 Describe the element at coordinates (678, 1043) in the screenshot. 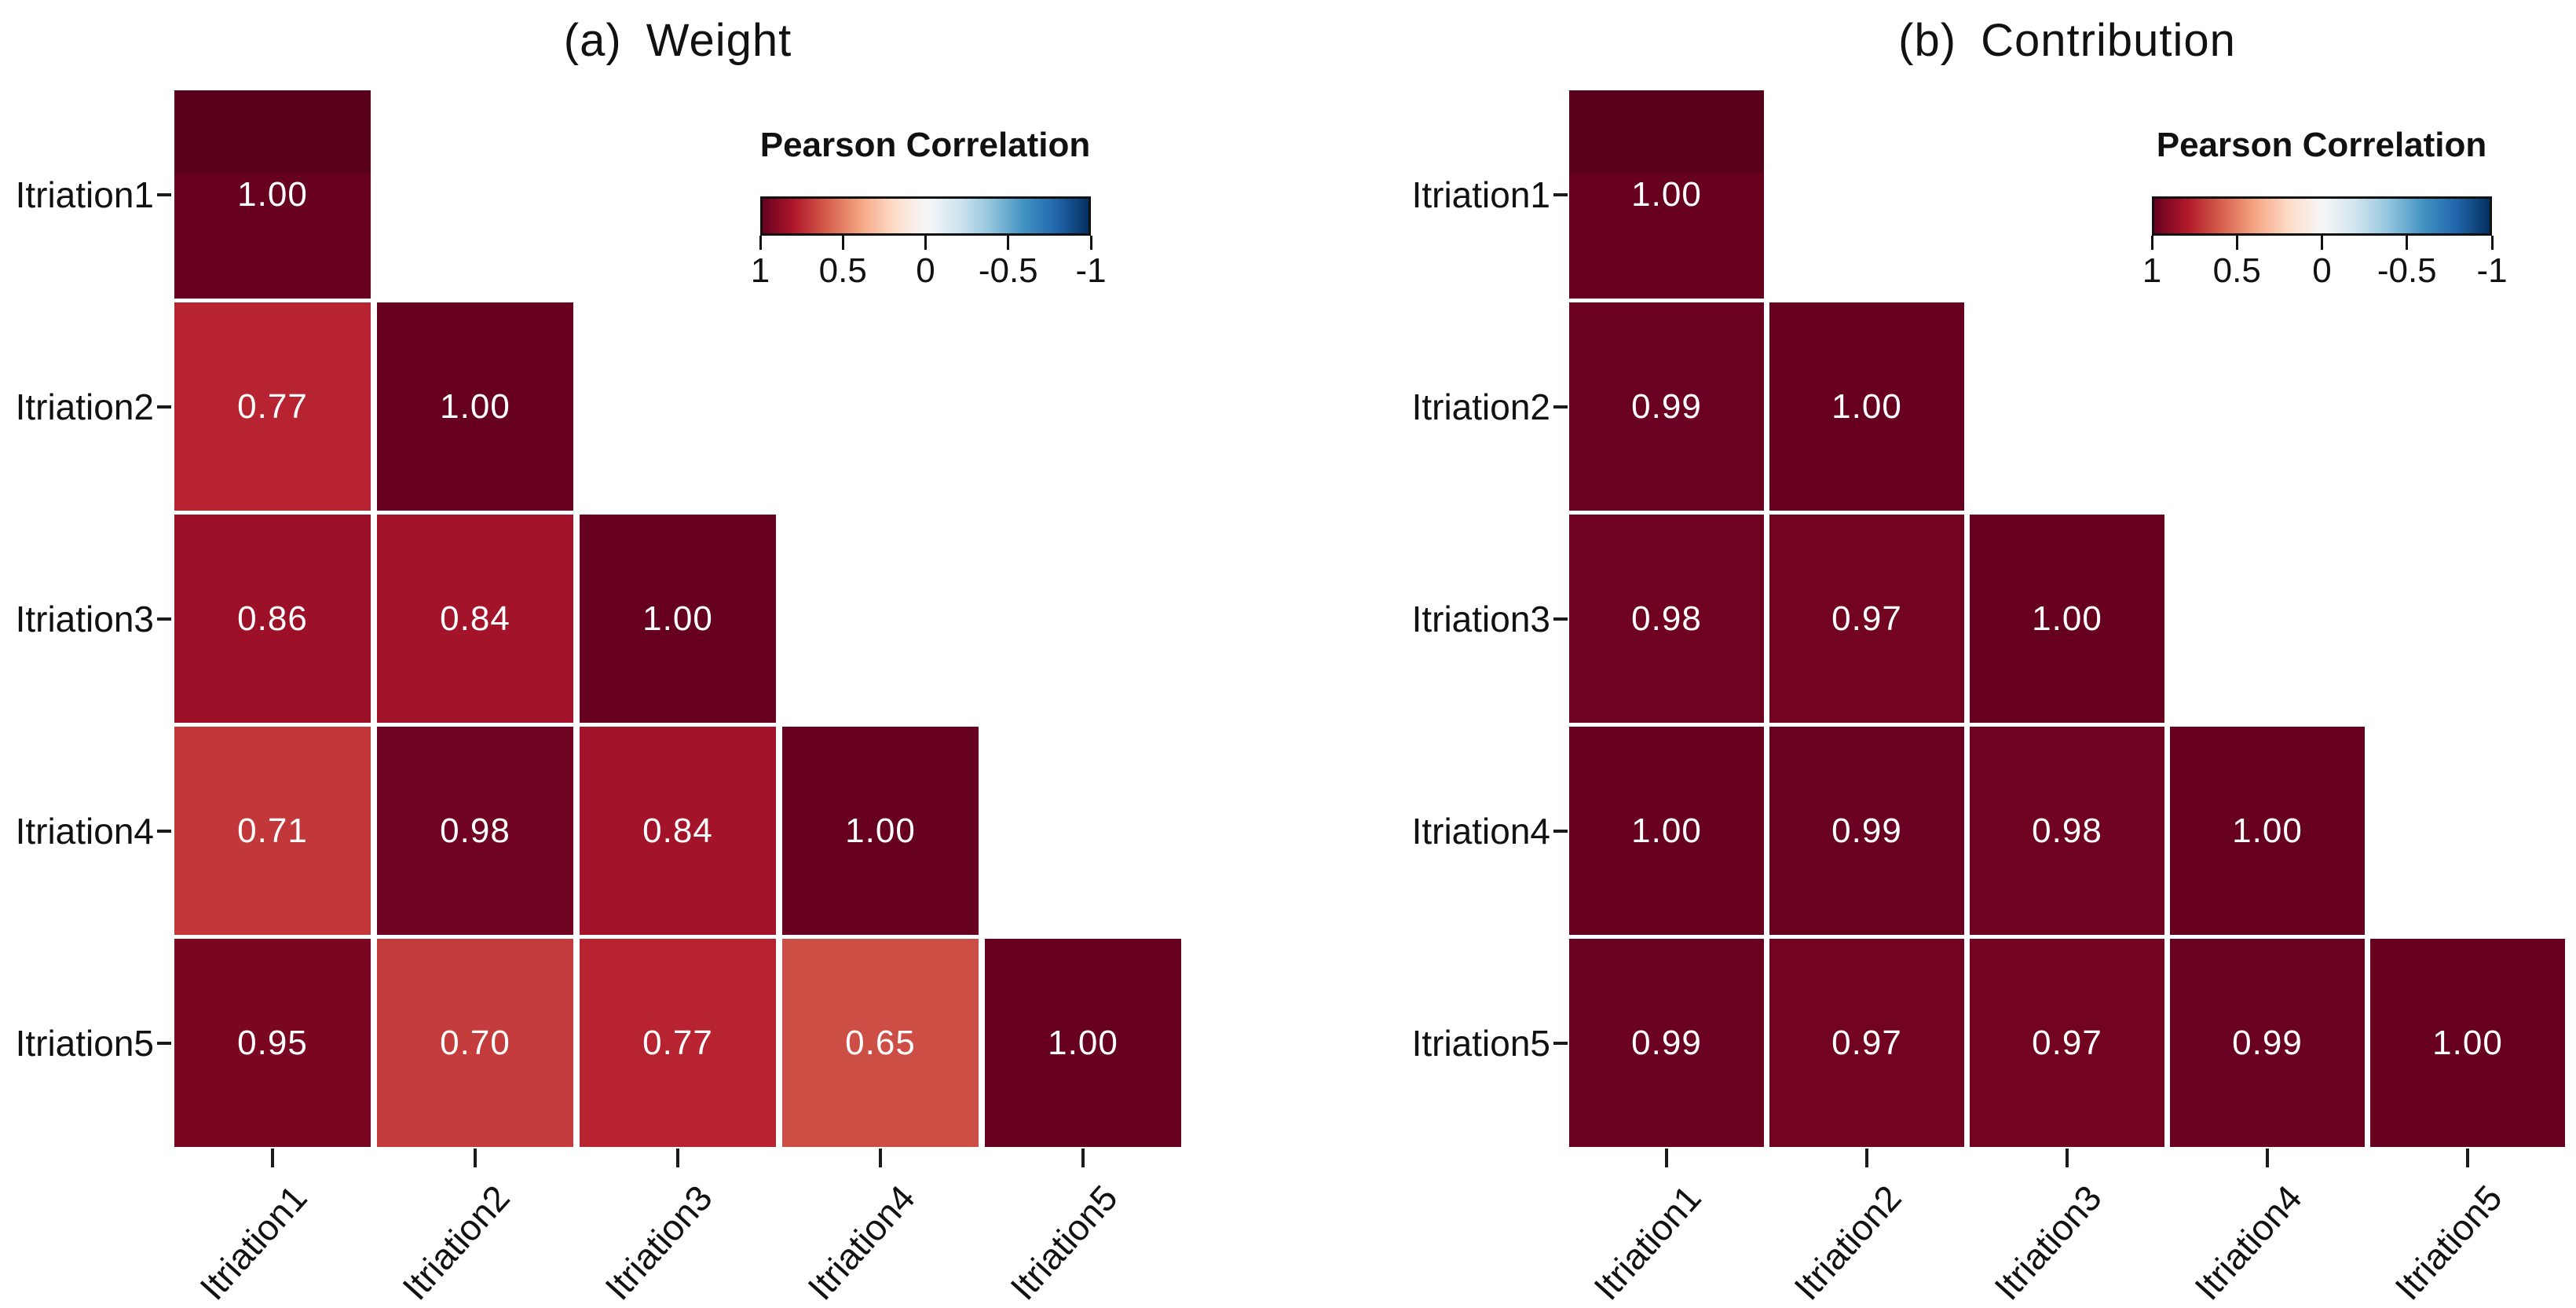

I see `heatmap-cell: 0.77` at that location.